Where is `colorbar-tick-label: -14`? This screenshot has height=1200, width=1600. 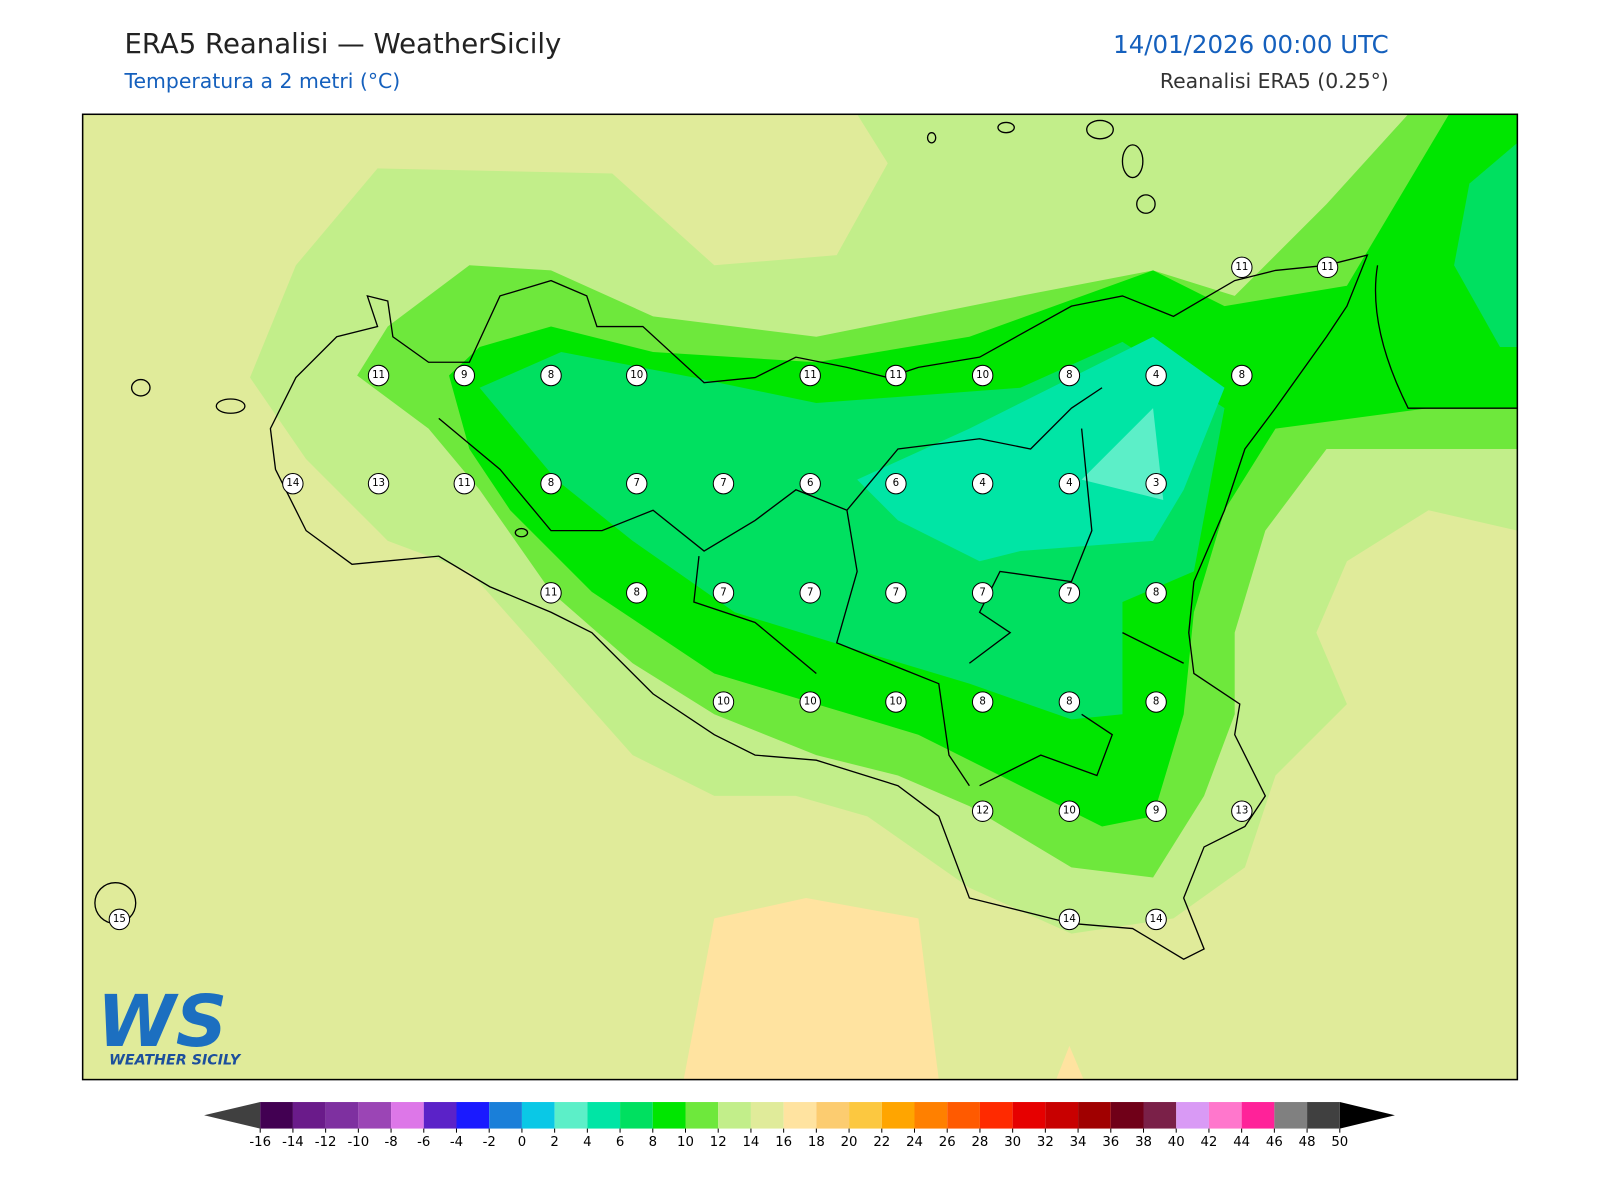 colorbar-tick-label: -14 is located at coordinates (293, 1142).